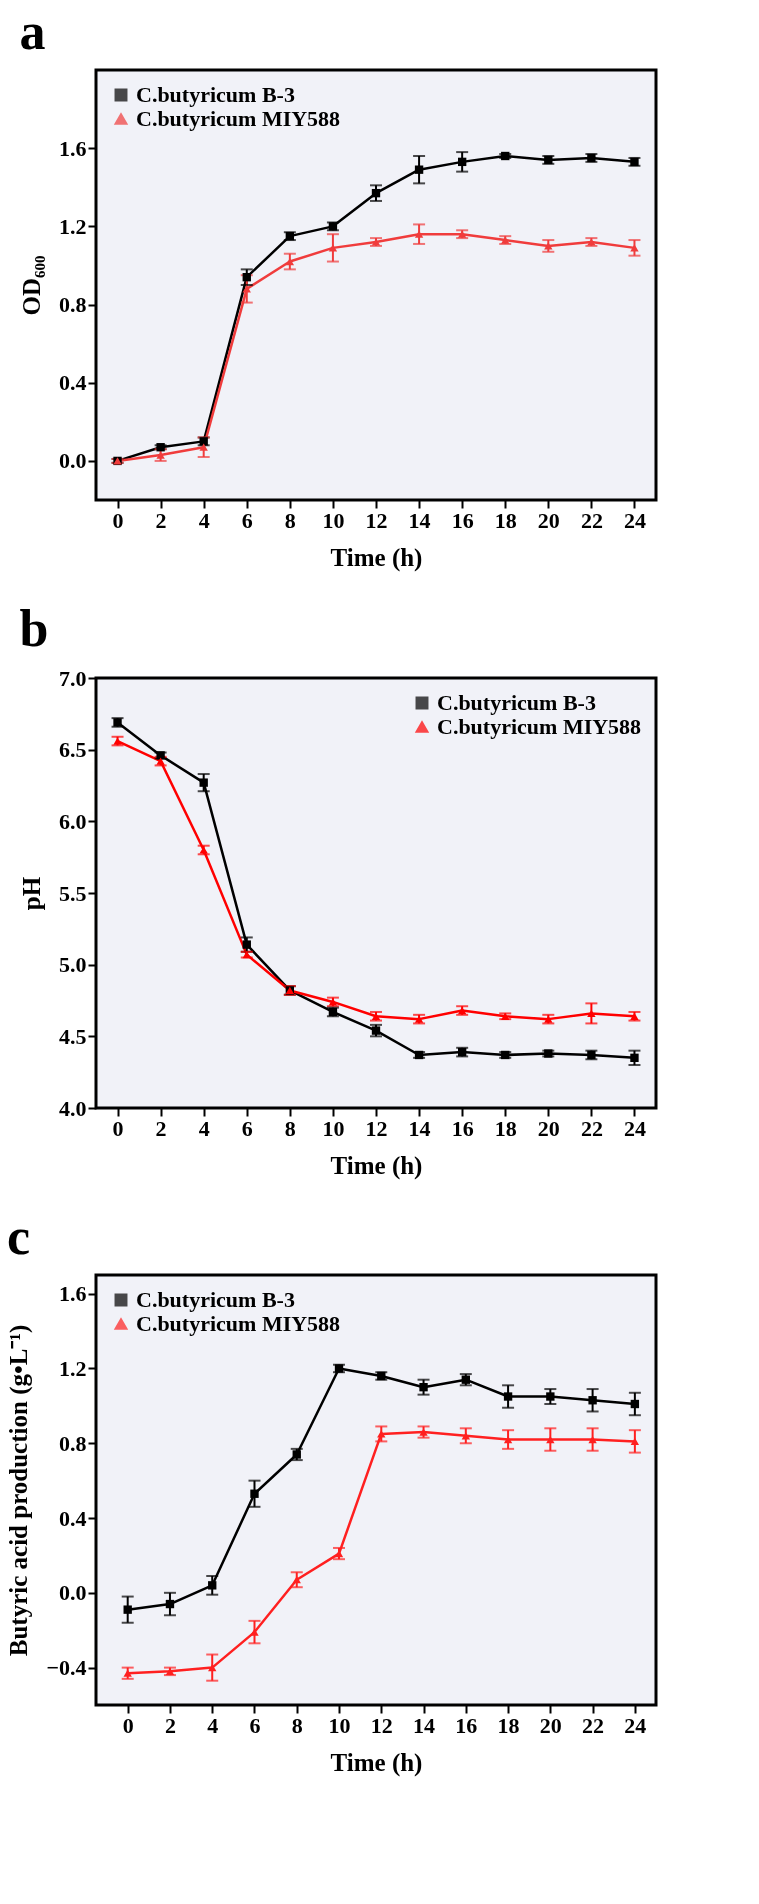 This screenshot has width=759, height=1904. What do you see at coordinates (32, 31) in the screenshot?
I see `chart-title: a` at bounding box center [32, 31].